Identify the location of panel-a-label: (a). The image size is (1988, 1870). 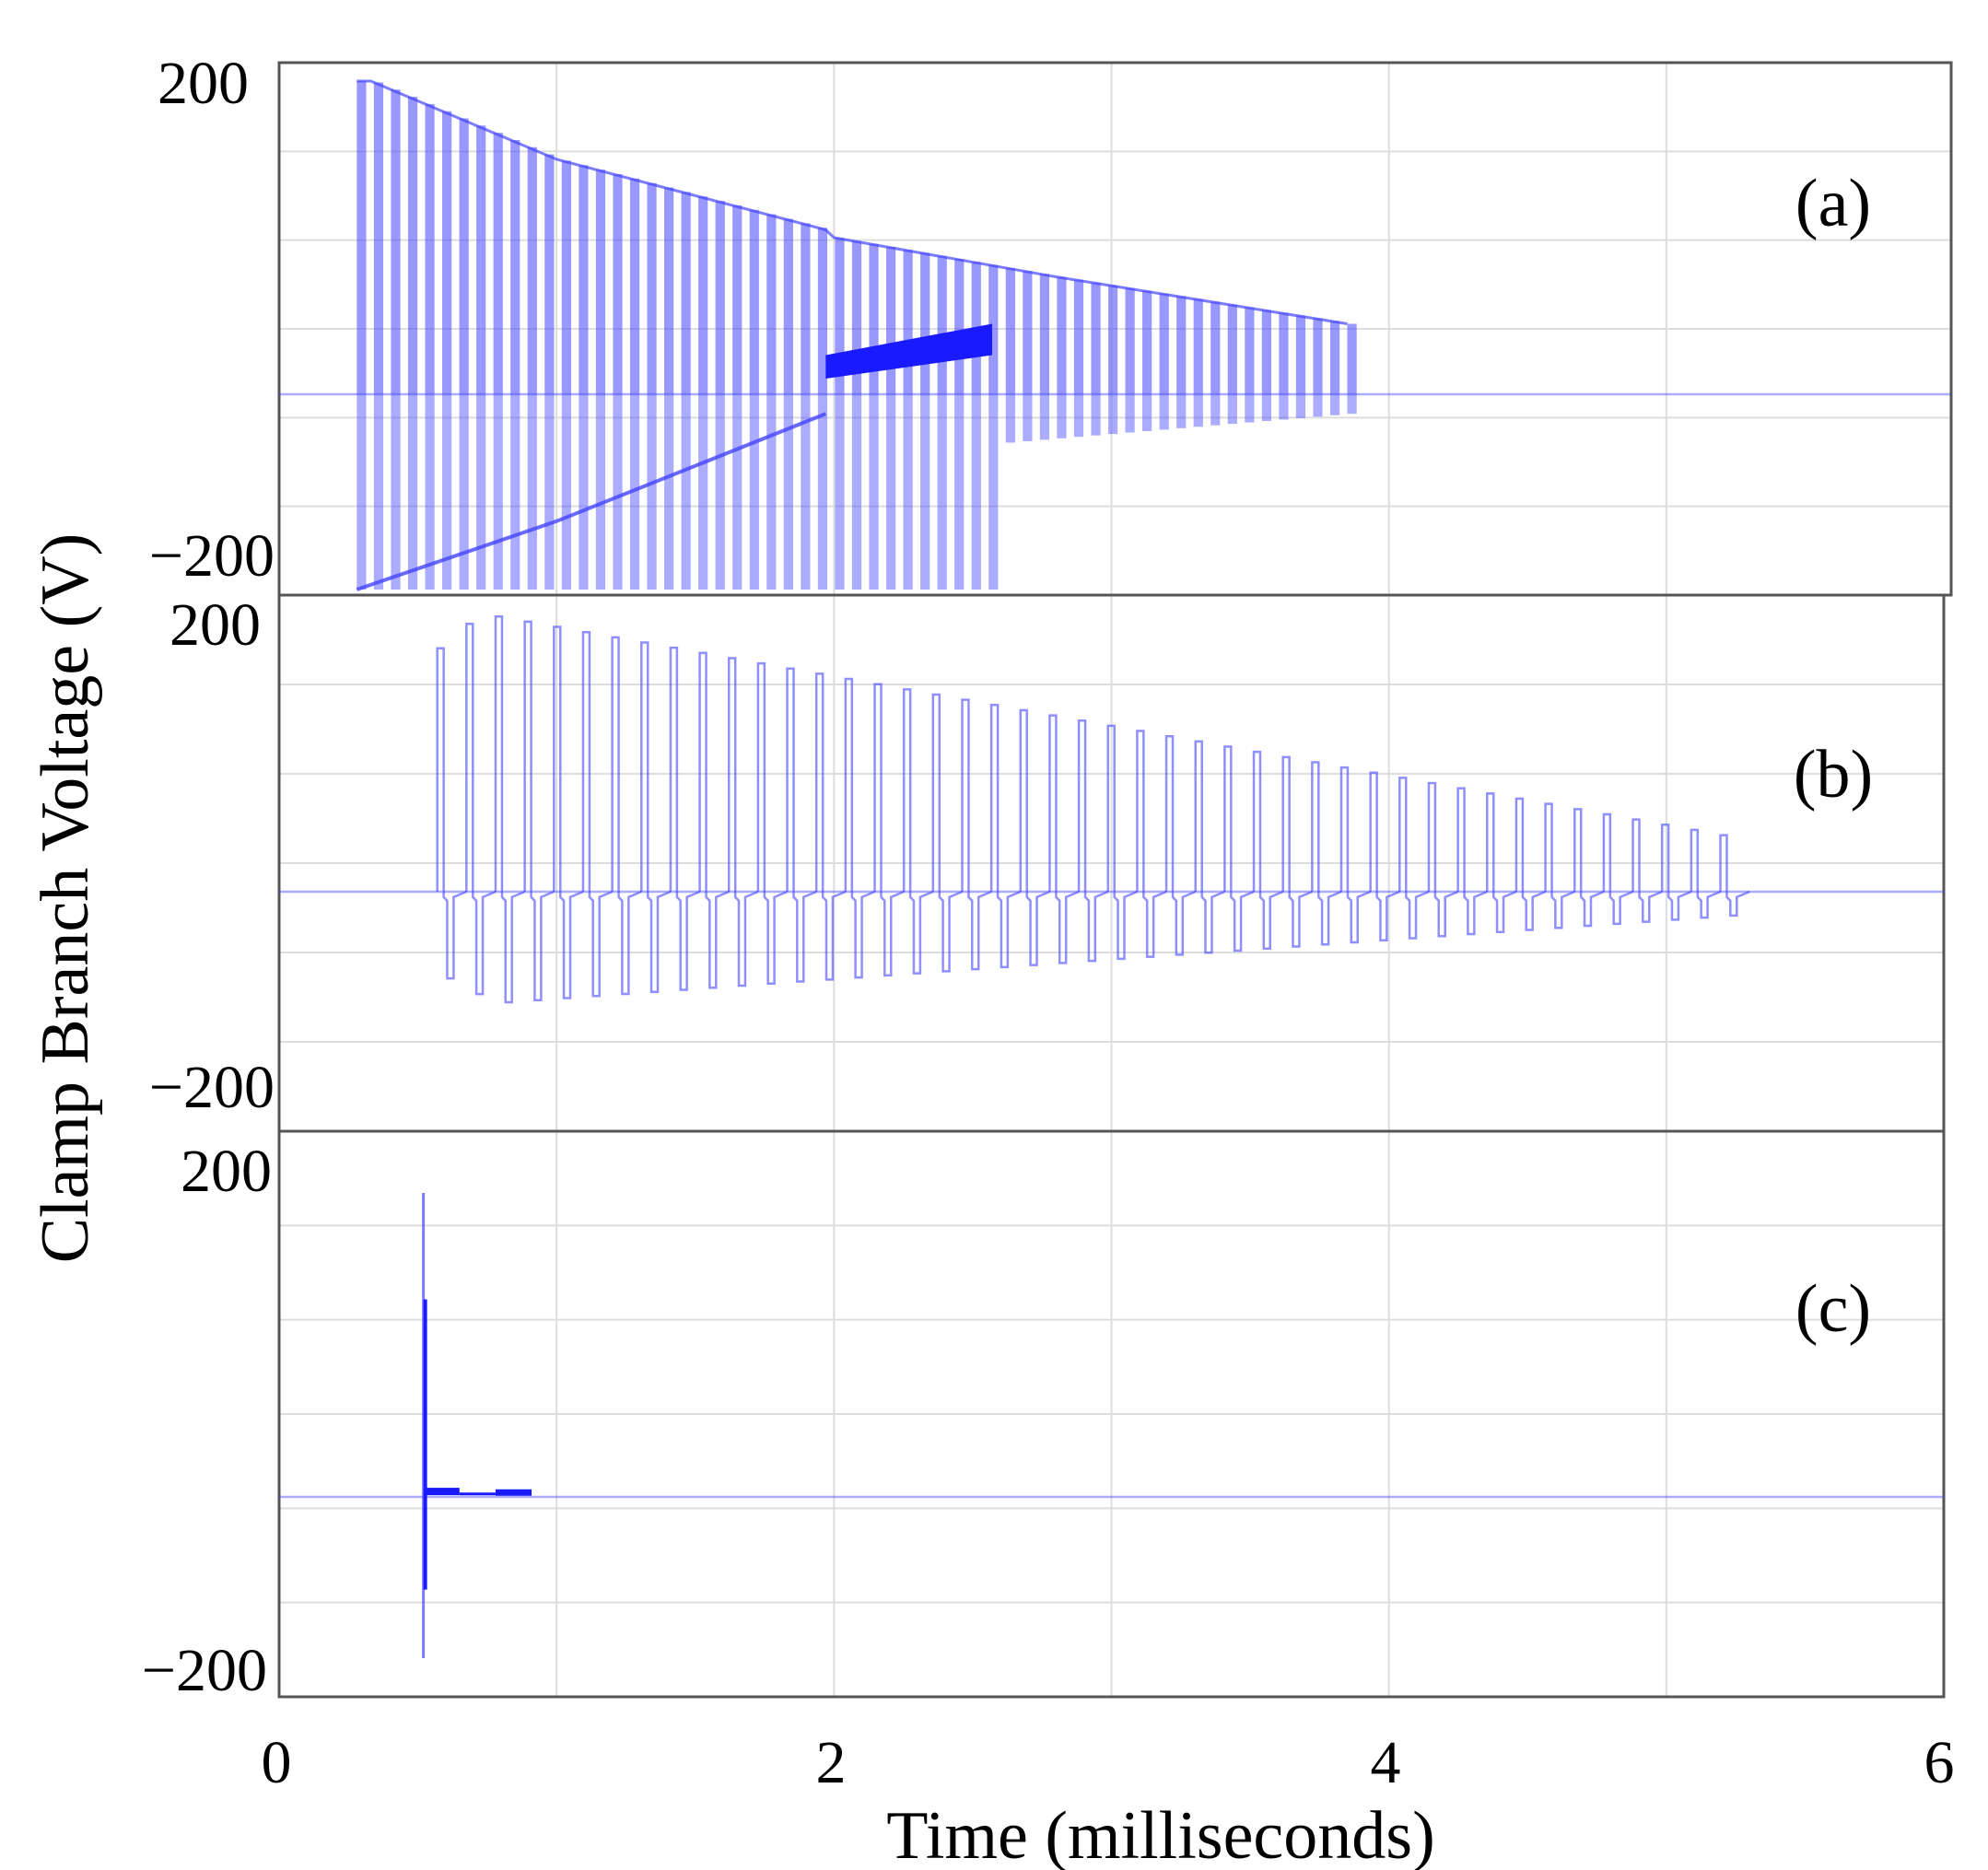
(1833, 203).